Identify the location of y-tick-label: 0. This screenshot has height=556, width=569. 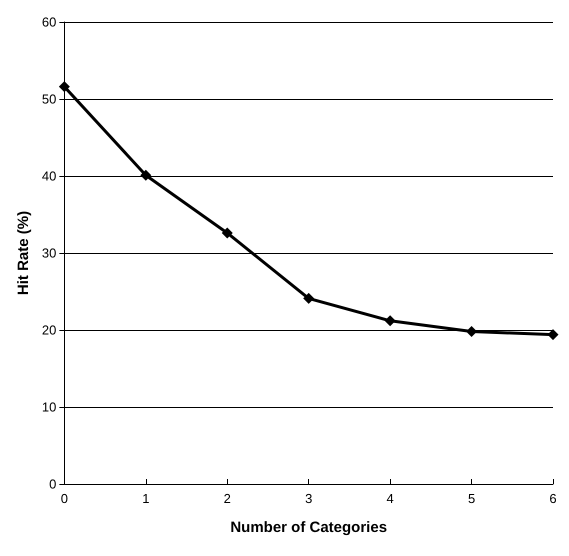
(52, 484).